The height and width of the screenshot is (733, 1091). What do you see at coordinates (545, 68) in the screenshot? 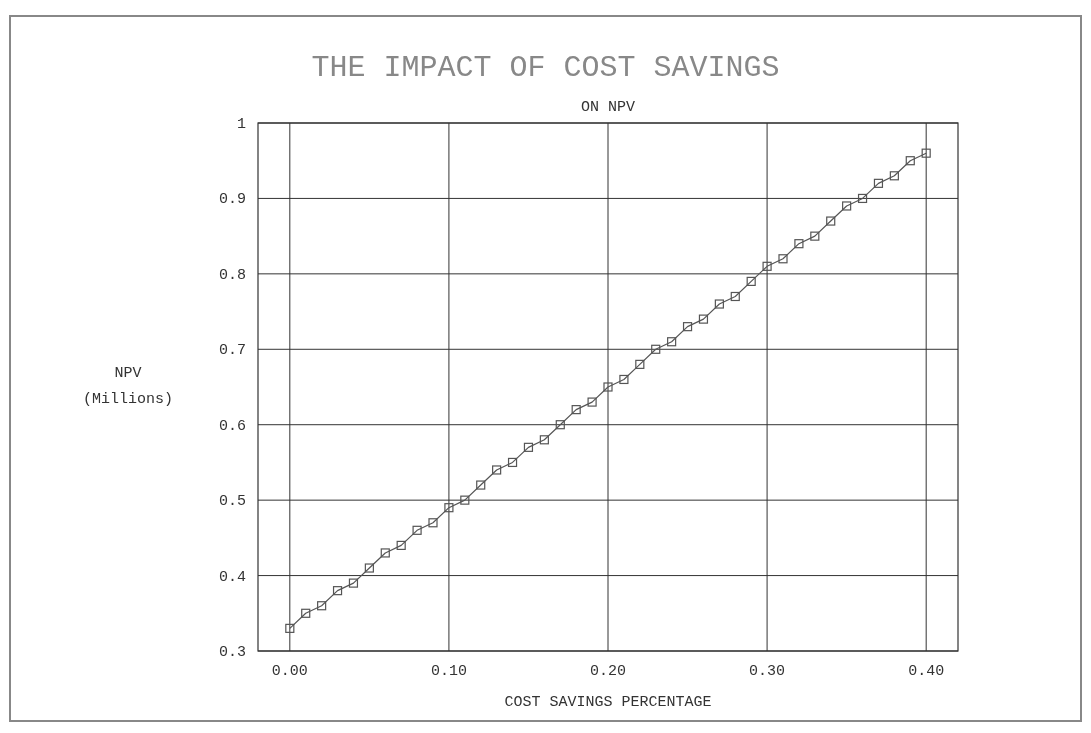
I see `chart-title: THE IMPACT OF COST SAVINGS` at bounding box center [545, 68].